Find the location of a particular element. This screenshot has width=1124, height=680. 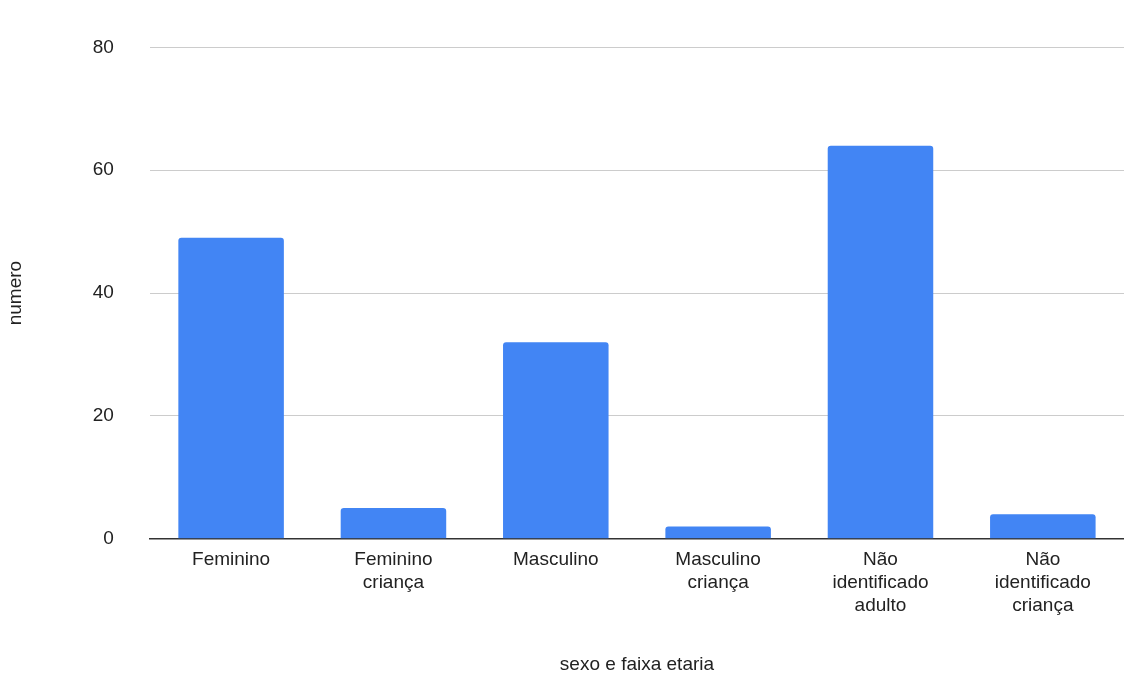

y-axis-title: numero is located at coordinates (14, 293).